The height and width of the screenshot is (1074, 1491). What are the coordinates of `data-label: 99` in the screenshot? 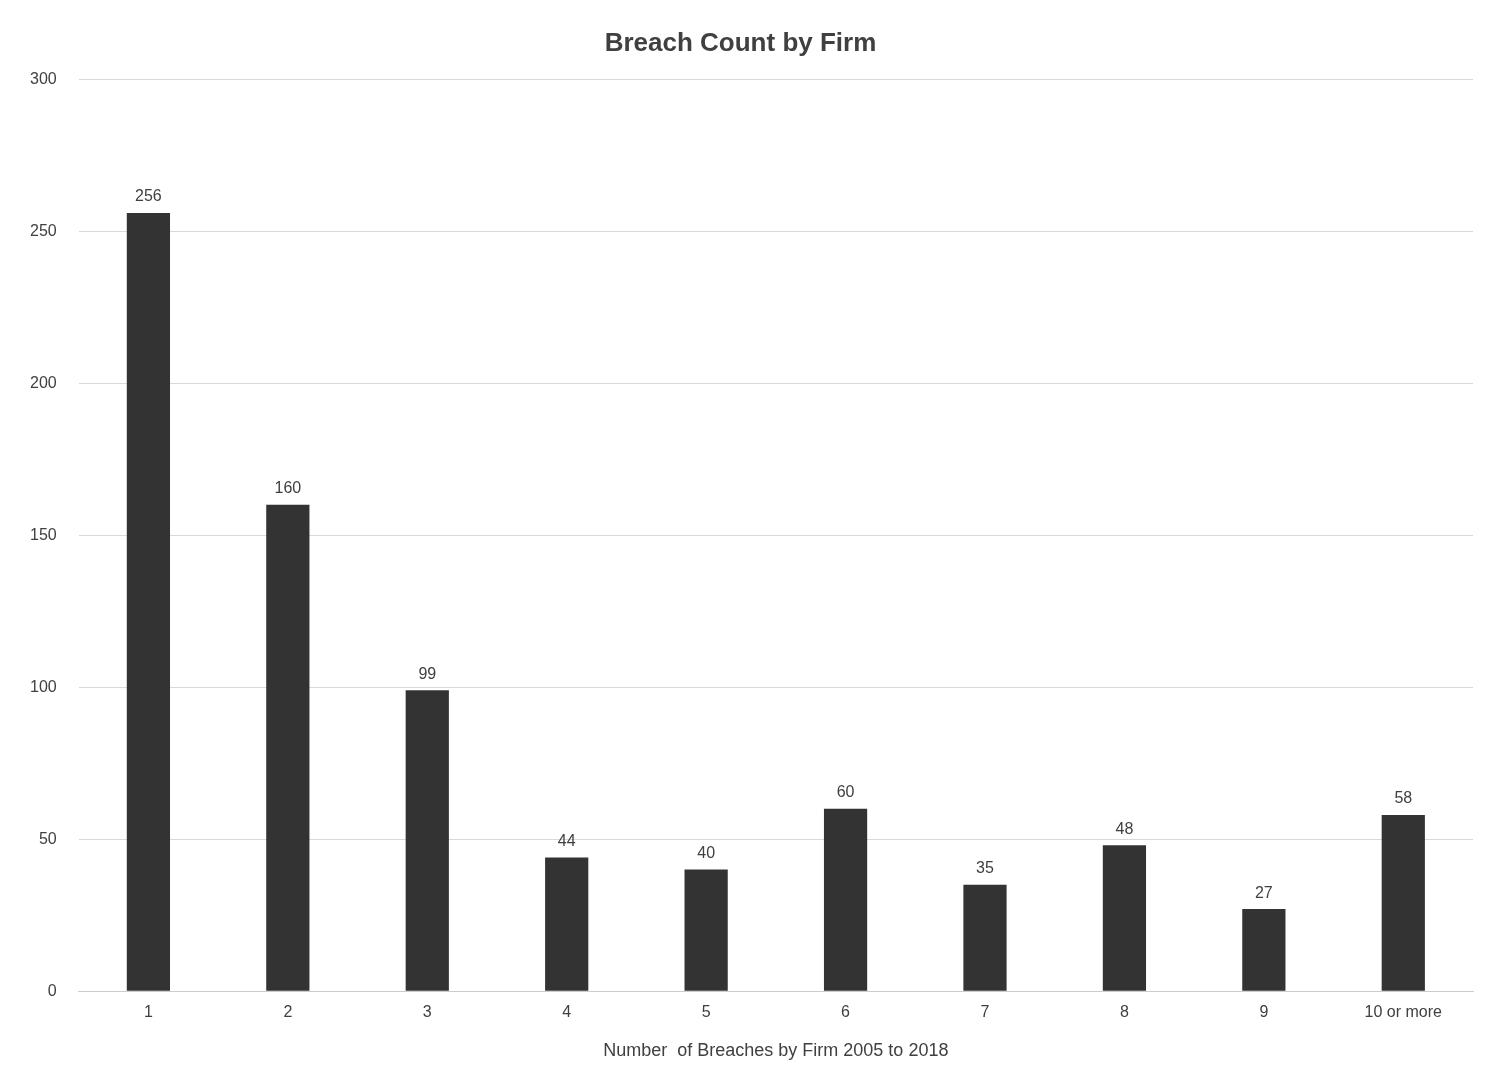 It's located at (427, 673).